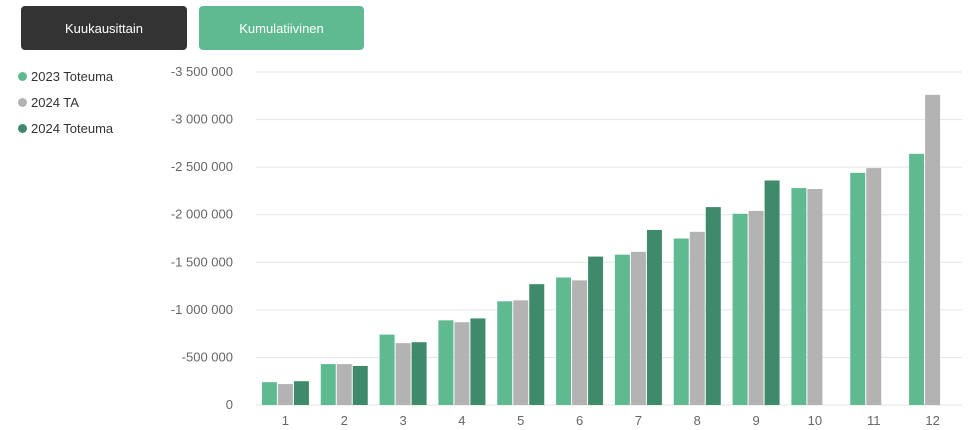 The image size is (976, 430). Describe the element at coordinates (72, 76) in the screenshot. I see `legend-label: 2023 Toteuma` at that location.